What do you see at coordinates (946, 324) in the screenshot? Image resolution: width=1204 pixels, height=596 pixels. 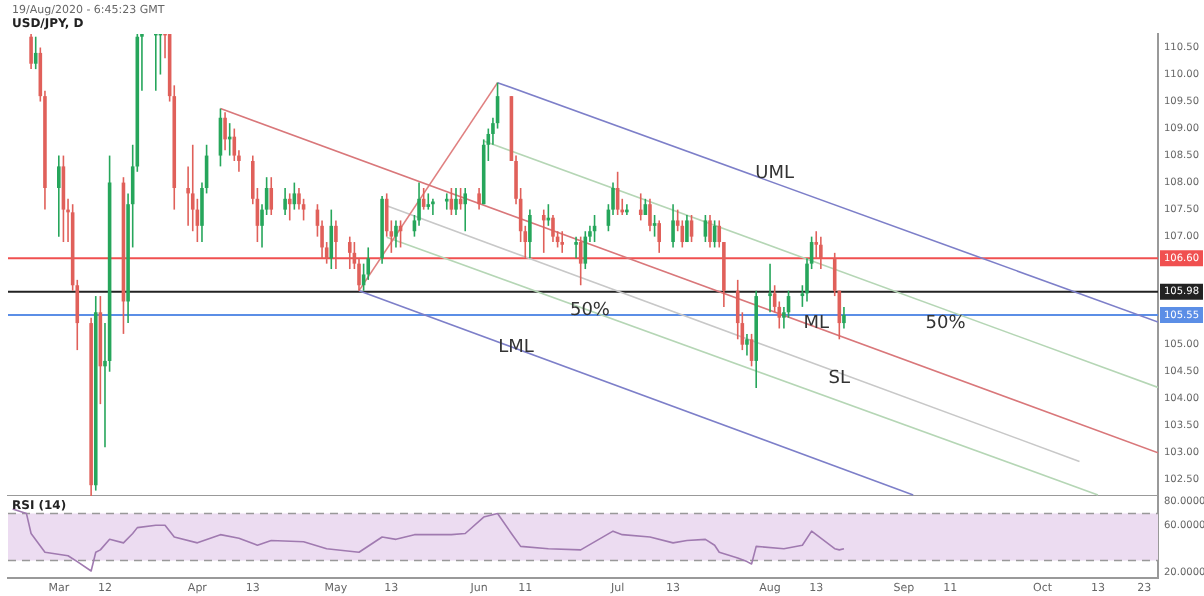 I see `annotation: 50%` at bounding box center [946, 324].